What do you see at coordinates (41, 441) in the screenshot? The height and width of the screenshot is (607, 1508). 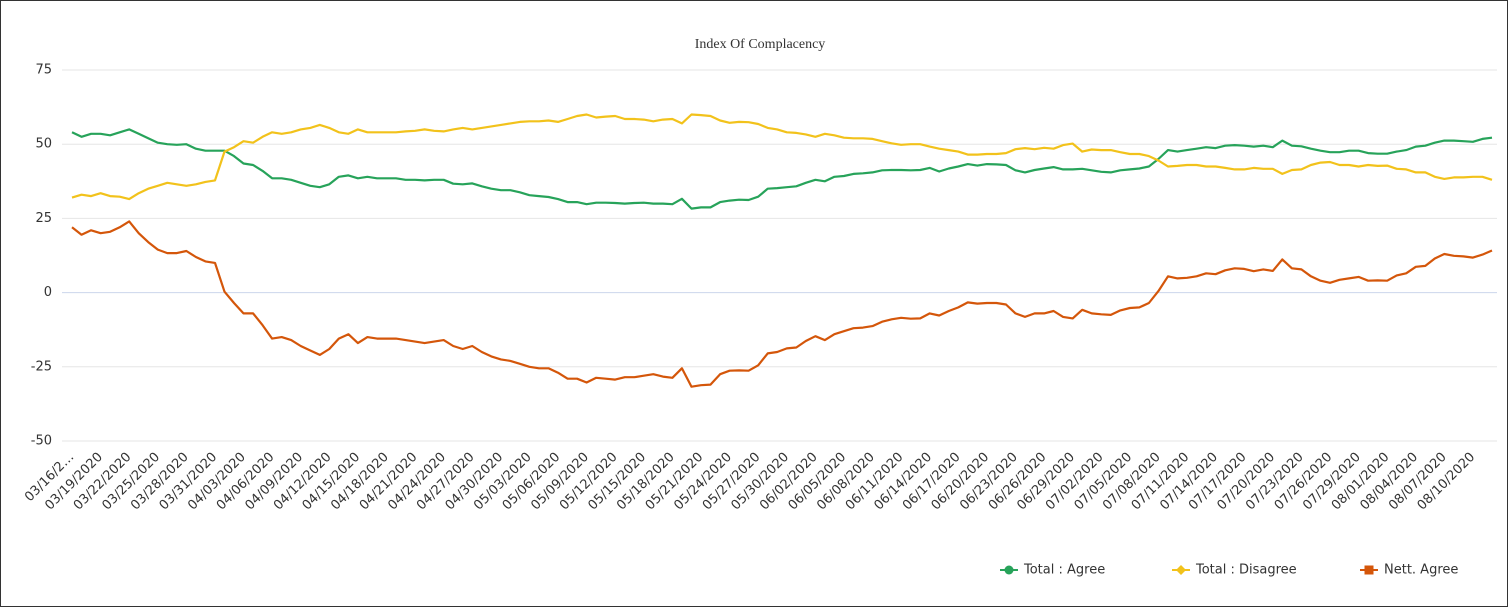 I see `y-tick-label: -50` at bounding box center [41, 441].